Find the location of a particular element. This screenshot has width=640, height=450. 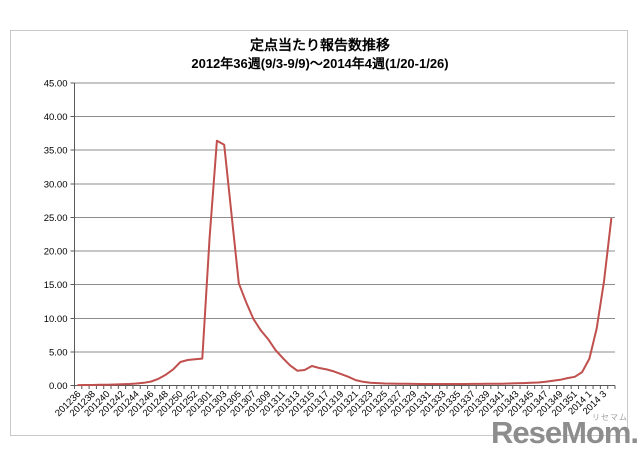

y-tick-label: 0.00 is located at coordinates (58, 386).